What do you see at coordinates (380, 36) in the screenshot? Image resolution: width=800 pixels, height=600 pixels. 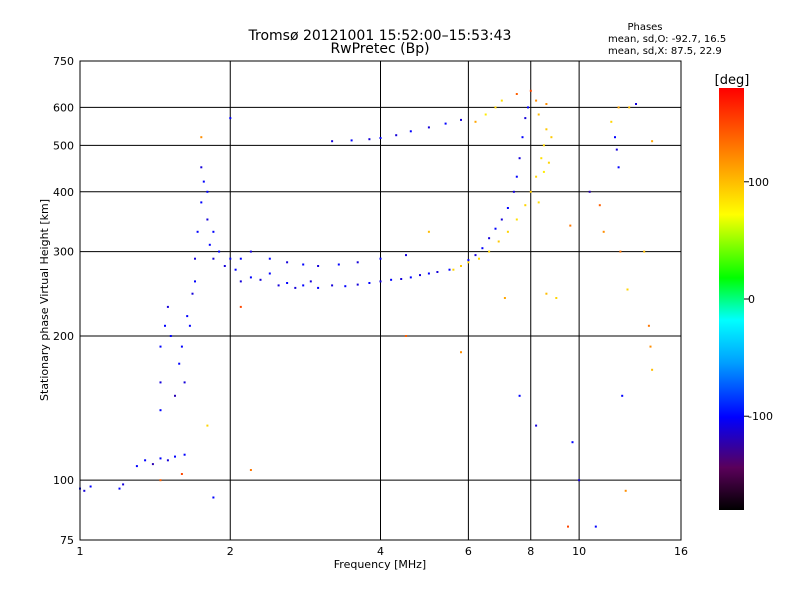 I see `chart-title: Tromsø 20121001 15:52:00–15:53:43` at bounding box center [380, 36].